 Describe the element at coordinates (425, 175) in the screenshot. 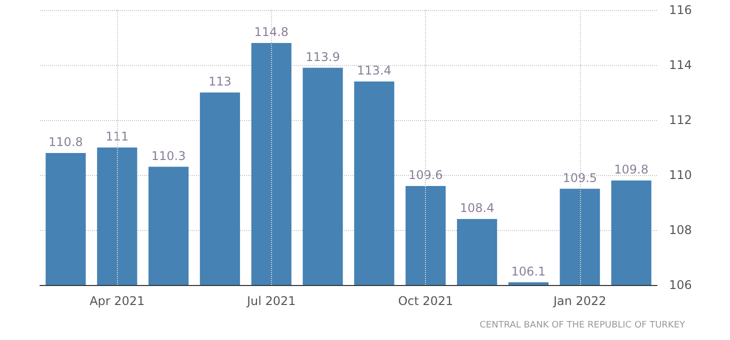

I see `data-label: 109.6` at that location.